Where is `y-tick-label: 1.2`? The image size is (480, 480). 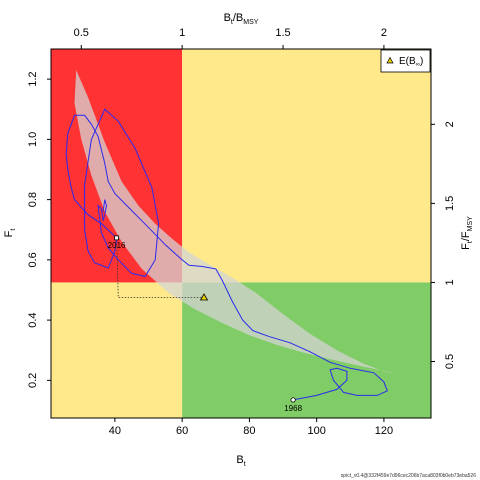 y-tick-label: 1.2 is located at coordinates (33, 78).